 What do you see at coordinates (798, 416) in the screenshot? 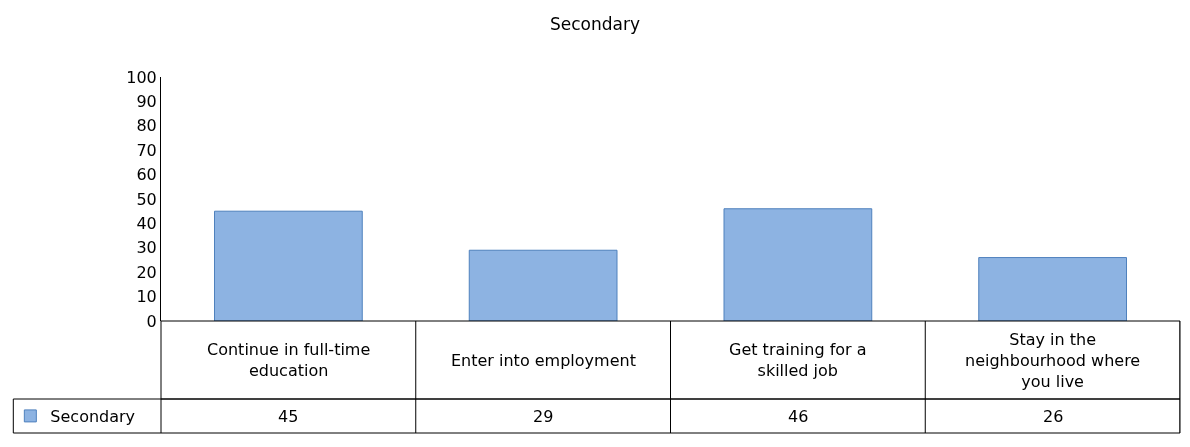
I see `data-label: 46` at bounding box center [798, 416].